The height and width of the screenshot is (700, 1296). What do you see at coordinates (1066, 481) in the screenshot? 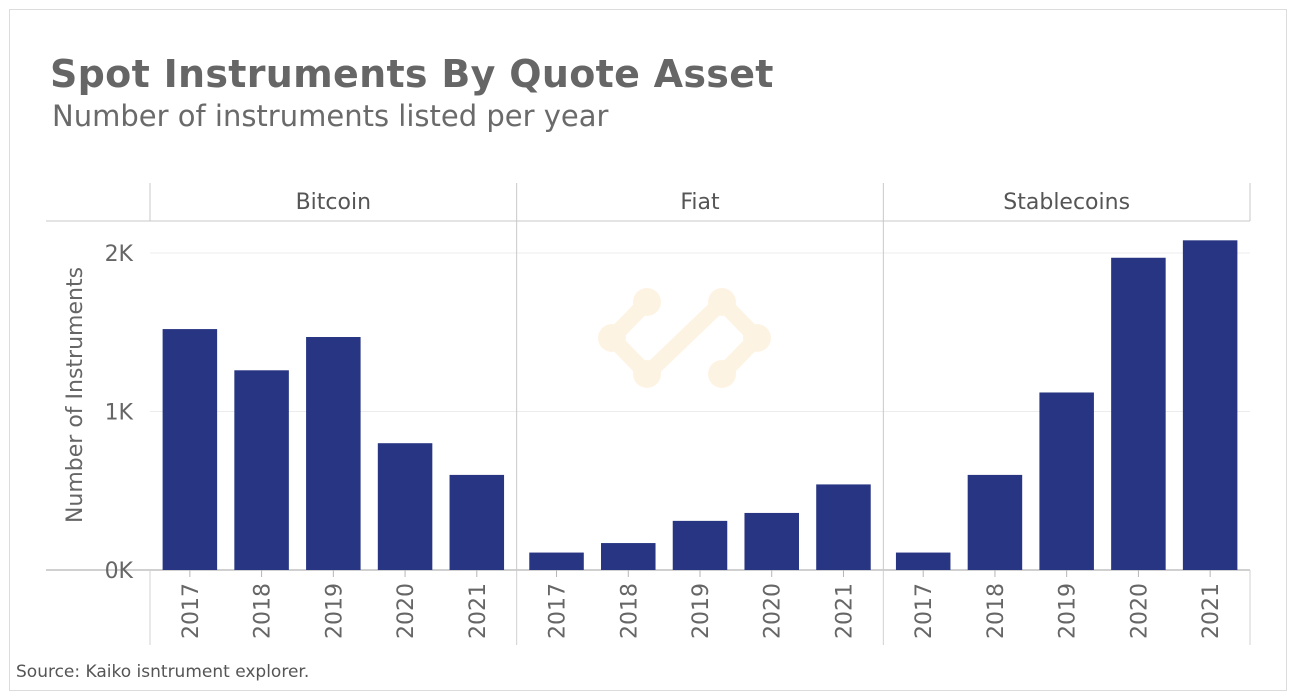
I see `bar-stablecoins-2019` at bounding box center [1066, 481].